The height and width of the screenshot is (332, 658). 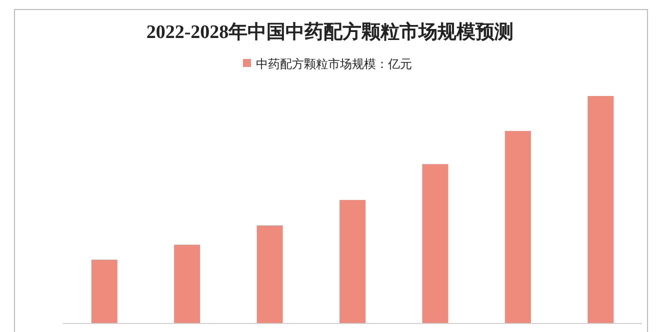 I want to click on chart-title: 2022-2028年中国中药配方颗粒市场规模预测, so click(x=330, y=32).